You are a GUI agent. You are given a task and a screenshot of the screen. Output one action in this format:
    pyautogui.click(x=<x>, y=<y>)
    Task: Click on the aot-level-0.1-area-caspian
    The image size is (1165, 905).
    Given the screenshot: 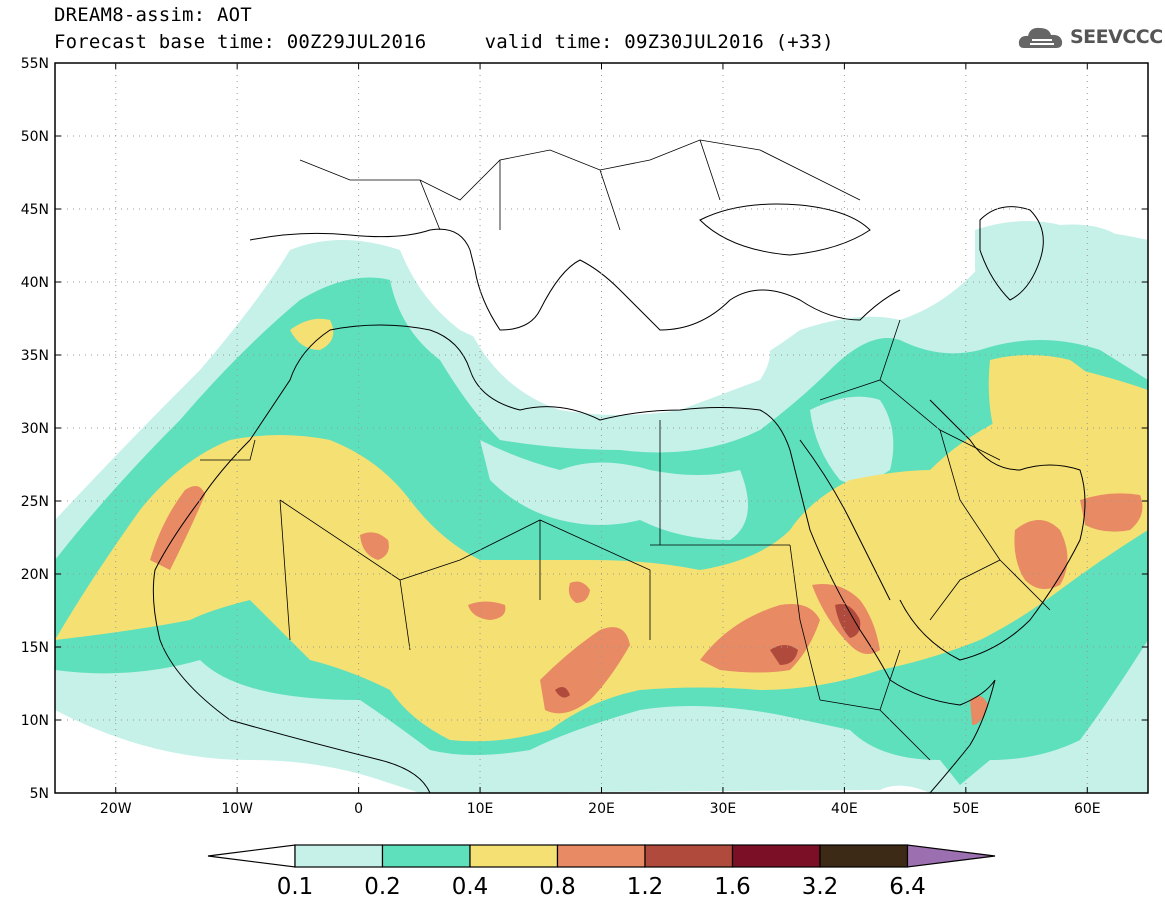 What is the action you would take?
    pyautogui.click(x=1057, y=260)
    